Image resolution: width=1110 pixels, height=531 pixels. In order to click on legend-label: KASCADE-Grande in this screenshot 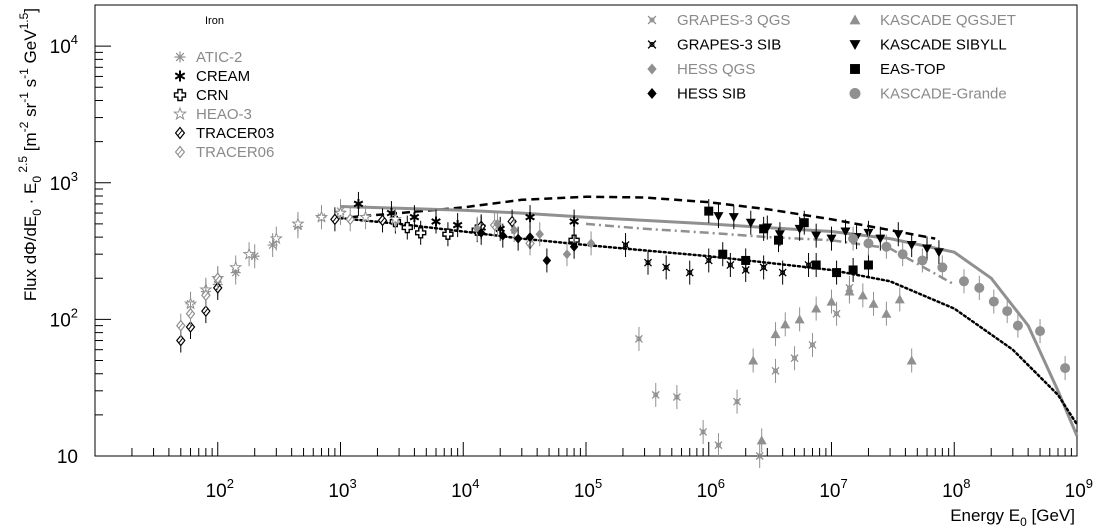, I will do `click(943, 94)`.